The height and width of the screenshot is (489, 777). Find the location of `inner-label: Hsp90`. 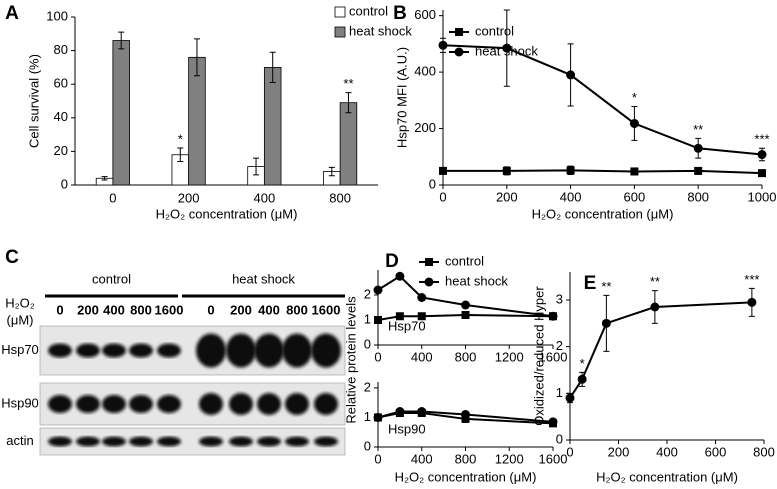

inner-label: Hsp90 is located at coordinates (407, 428).